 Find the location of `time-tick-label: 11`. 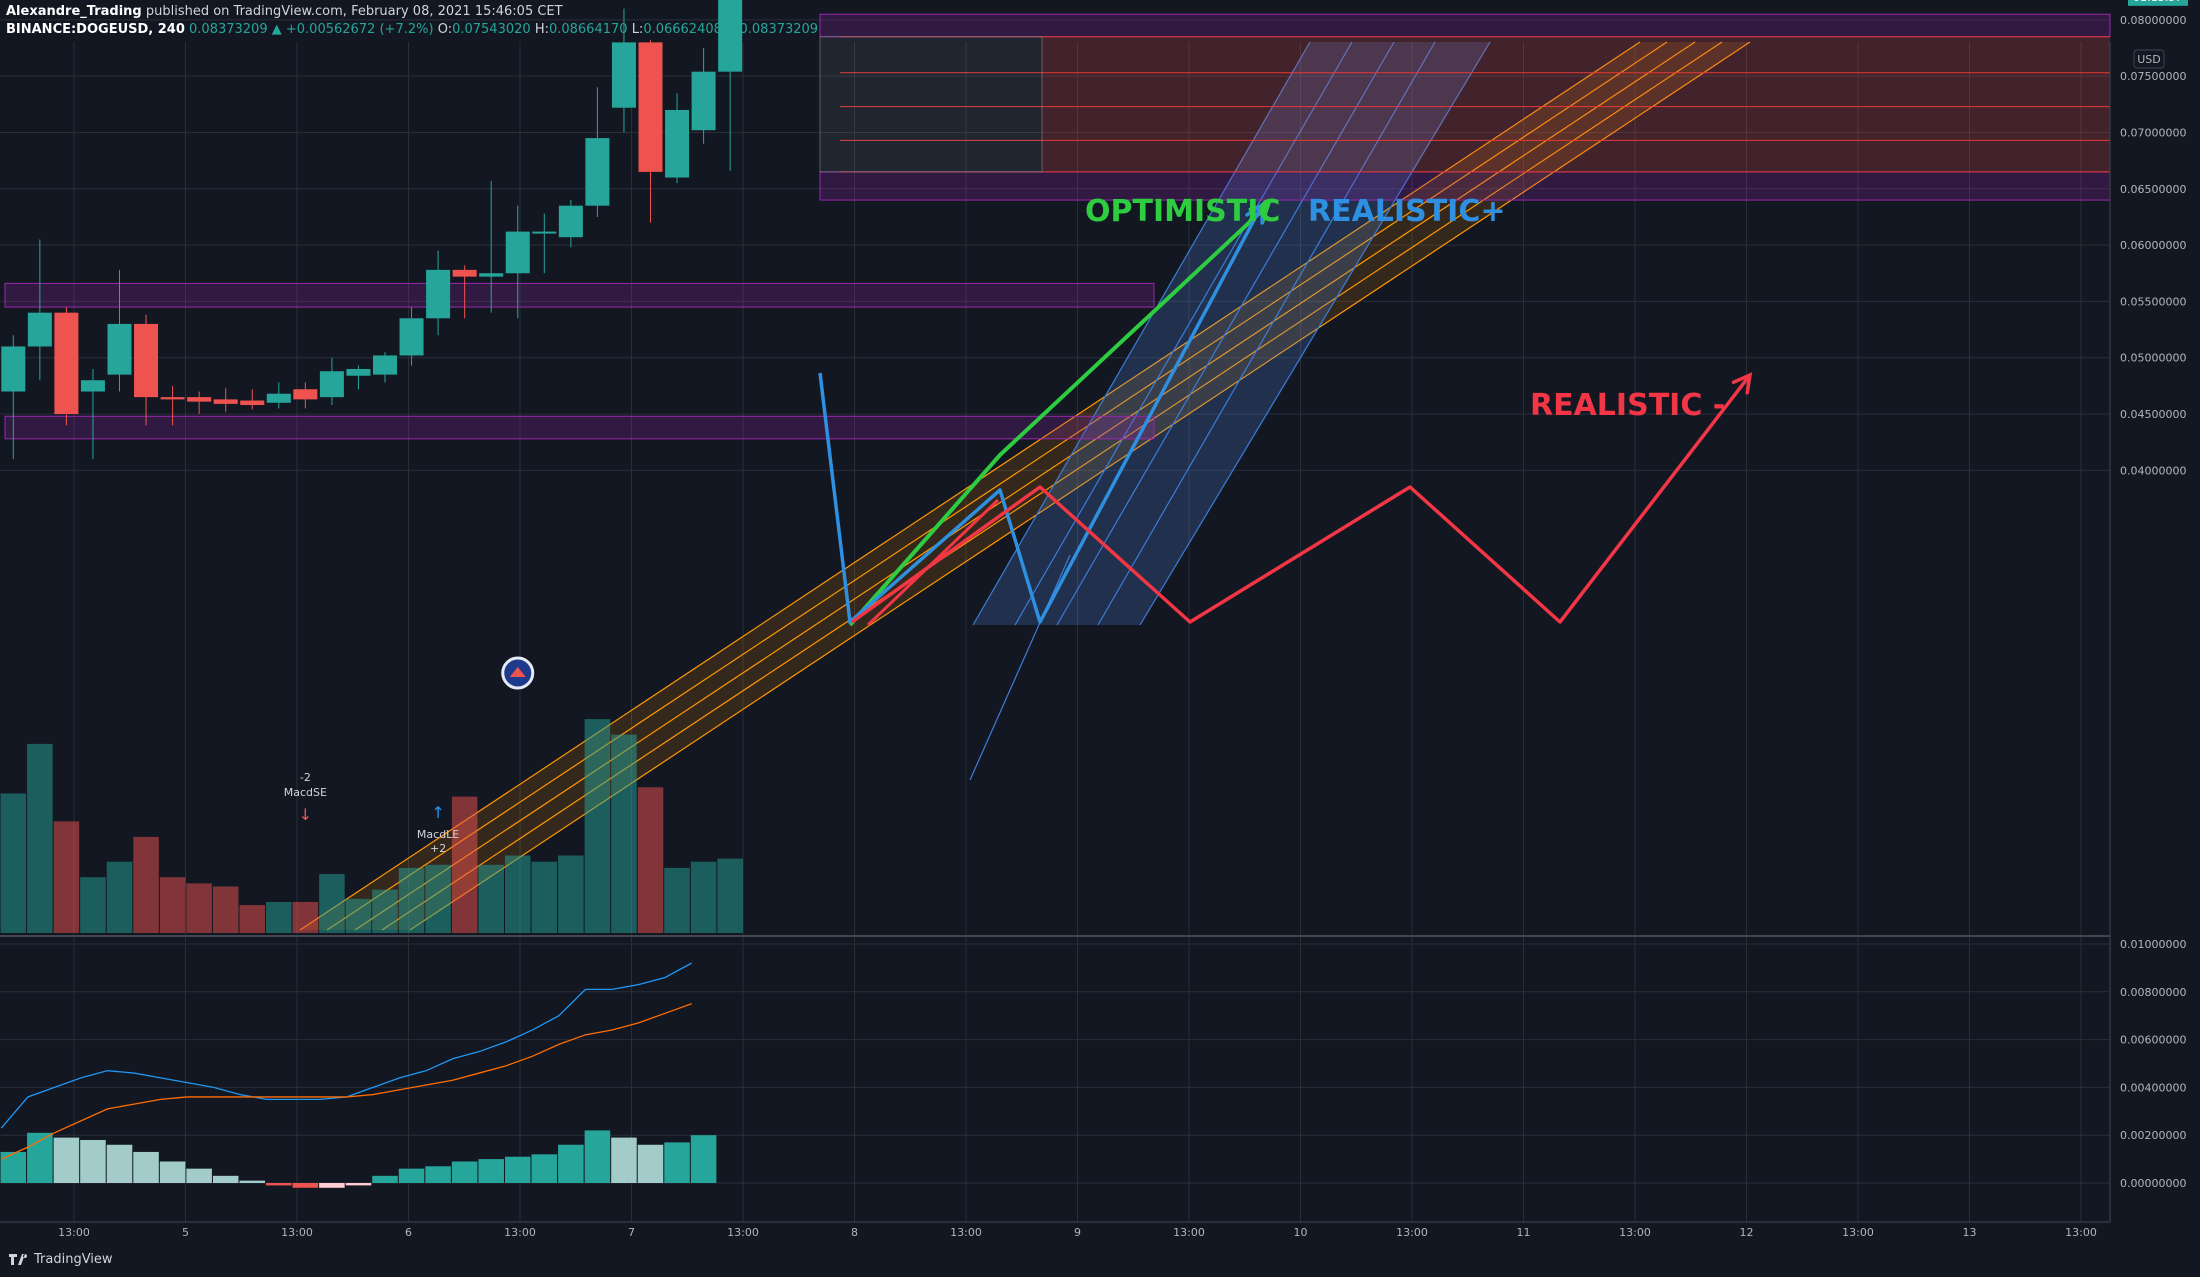

time-tick-label: 11 is located at coordinates (1524, 1232).